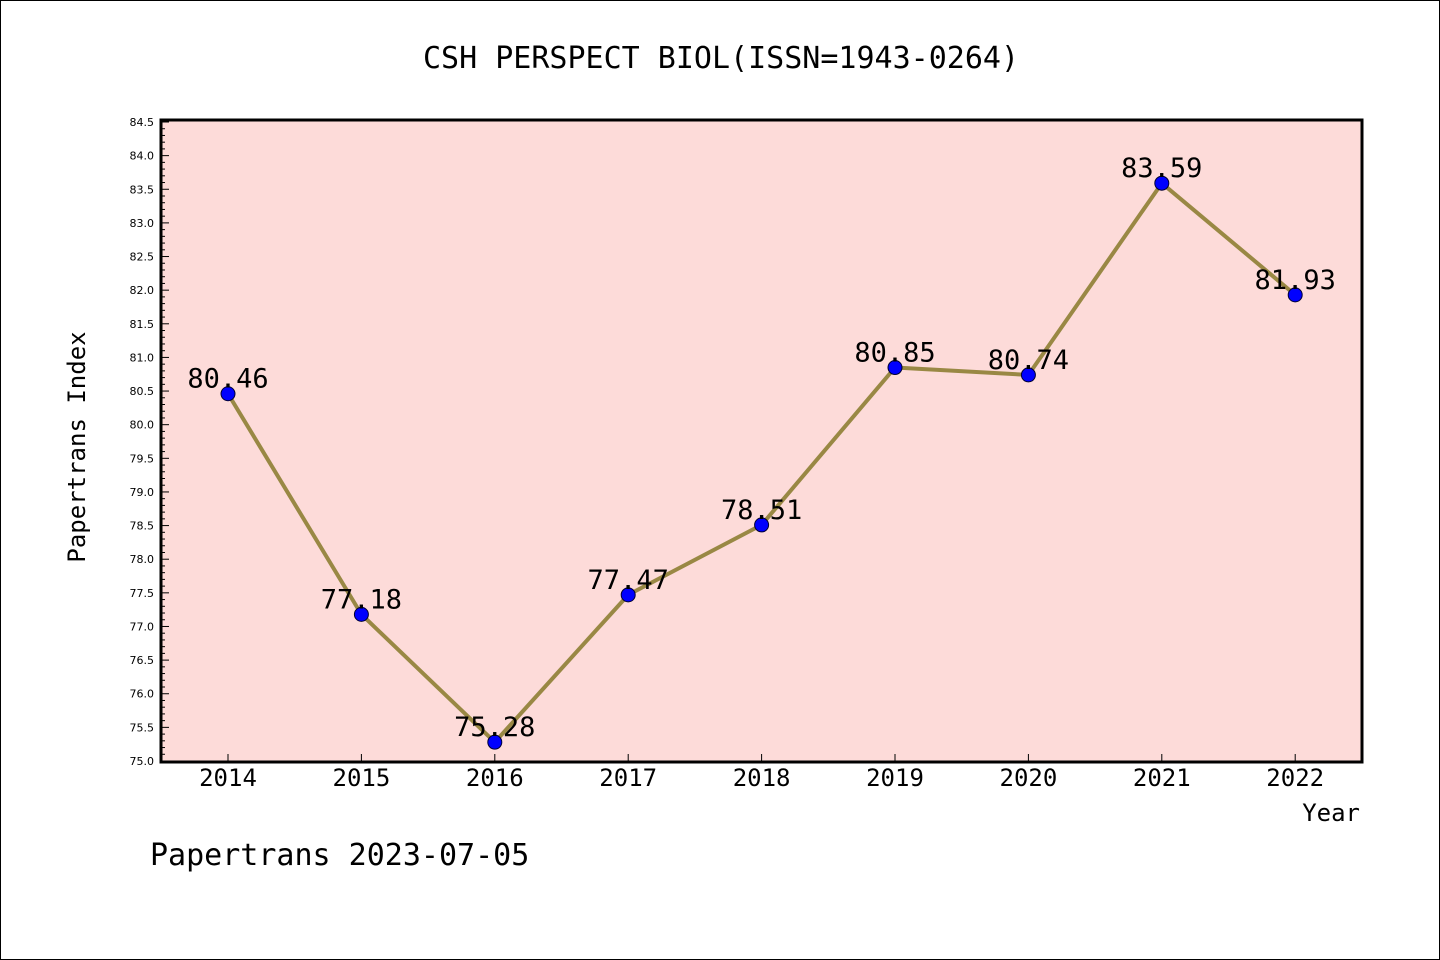 The image size is (1440, 960). Describe the element at coordinates (142, 391) in the screenshot. I see `y-tick-label: 80.5` at that location.